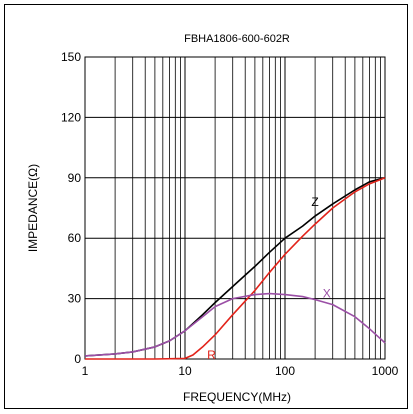 The height and width of the screenshot is (414, 413). I want to click on y-tick-label: 0, so click(77, 359).